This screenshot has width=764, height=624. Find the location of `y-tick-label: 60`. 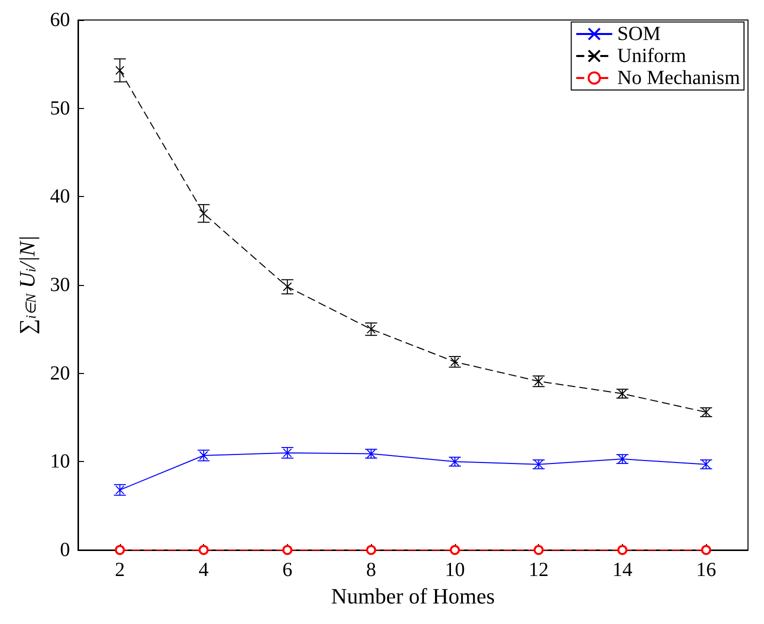

y-tick-label: 60 is located at coordinates (60, 20).